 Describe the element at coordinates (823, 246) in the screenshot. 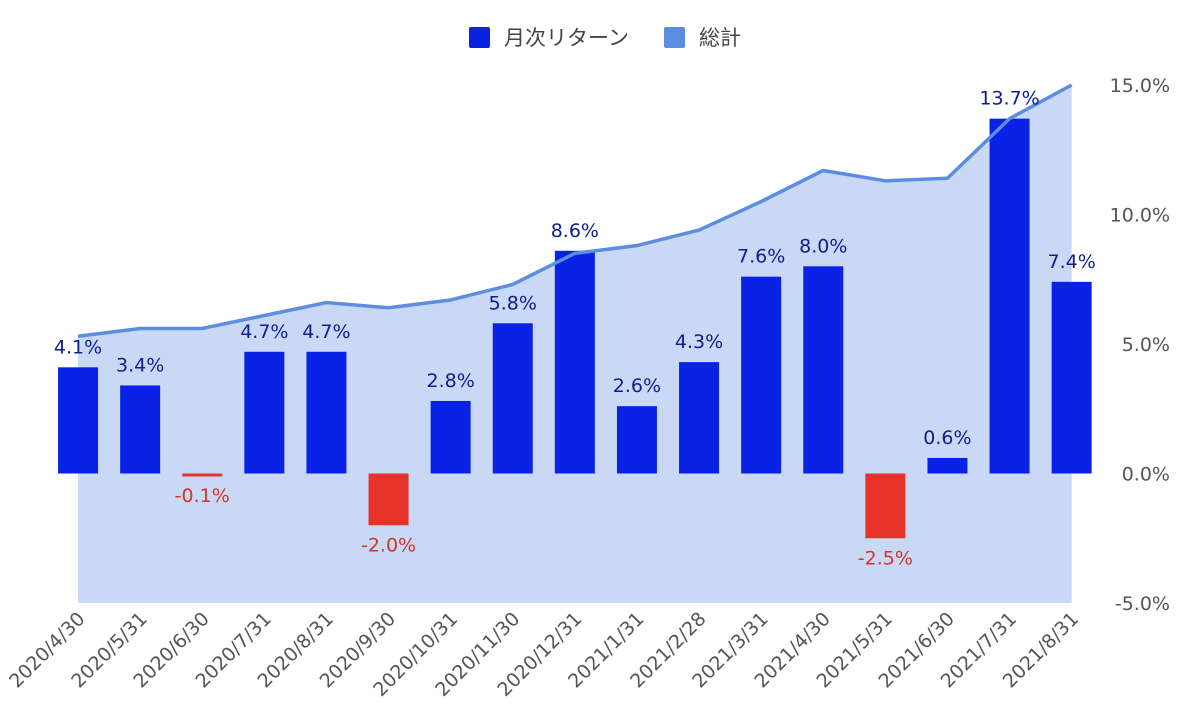

I see `data-label-2021/4/30: 8.0%` at that location.